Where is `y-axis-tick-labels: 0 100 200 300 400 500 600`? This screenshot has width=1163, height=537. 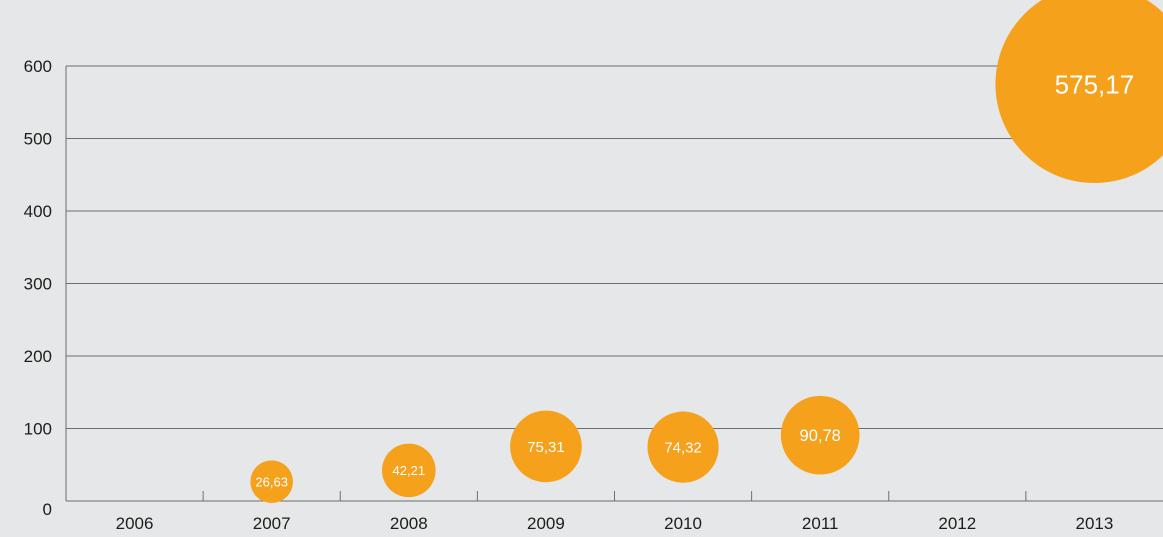 y-axis-tick-labels: 0 100 200 300 400 500 600 is located at coordinates (38, 288).